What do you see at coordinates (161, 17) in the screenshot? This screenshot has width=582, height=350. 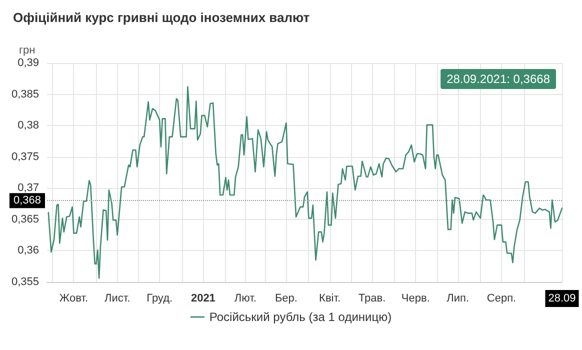 I see `chart-title: Офіційний курс гривні щодо іноземних валют` at bounding box center [161, 17].